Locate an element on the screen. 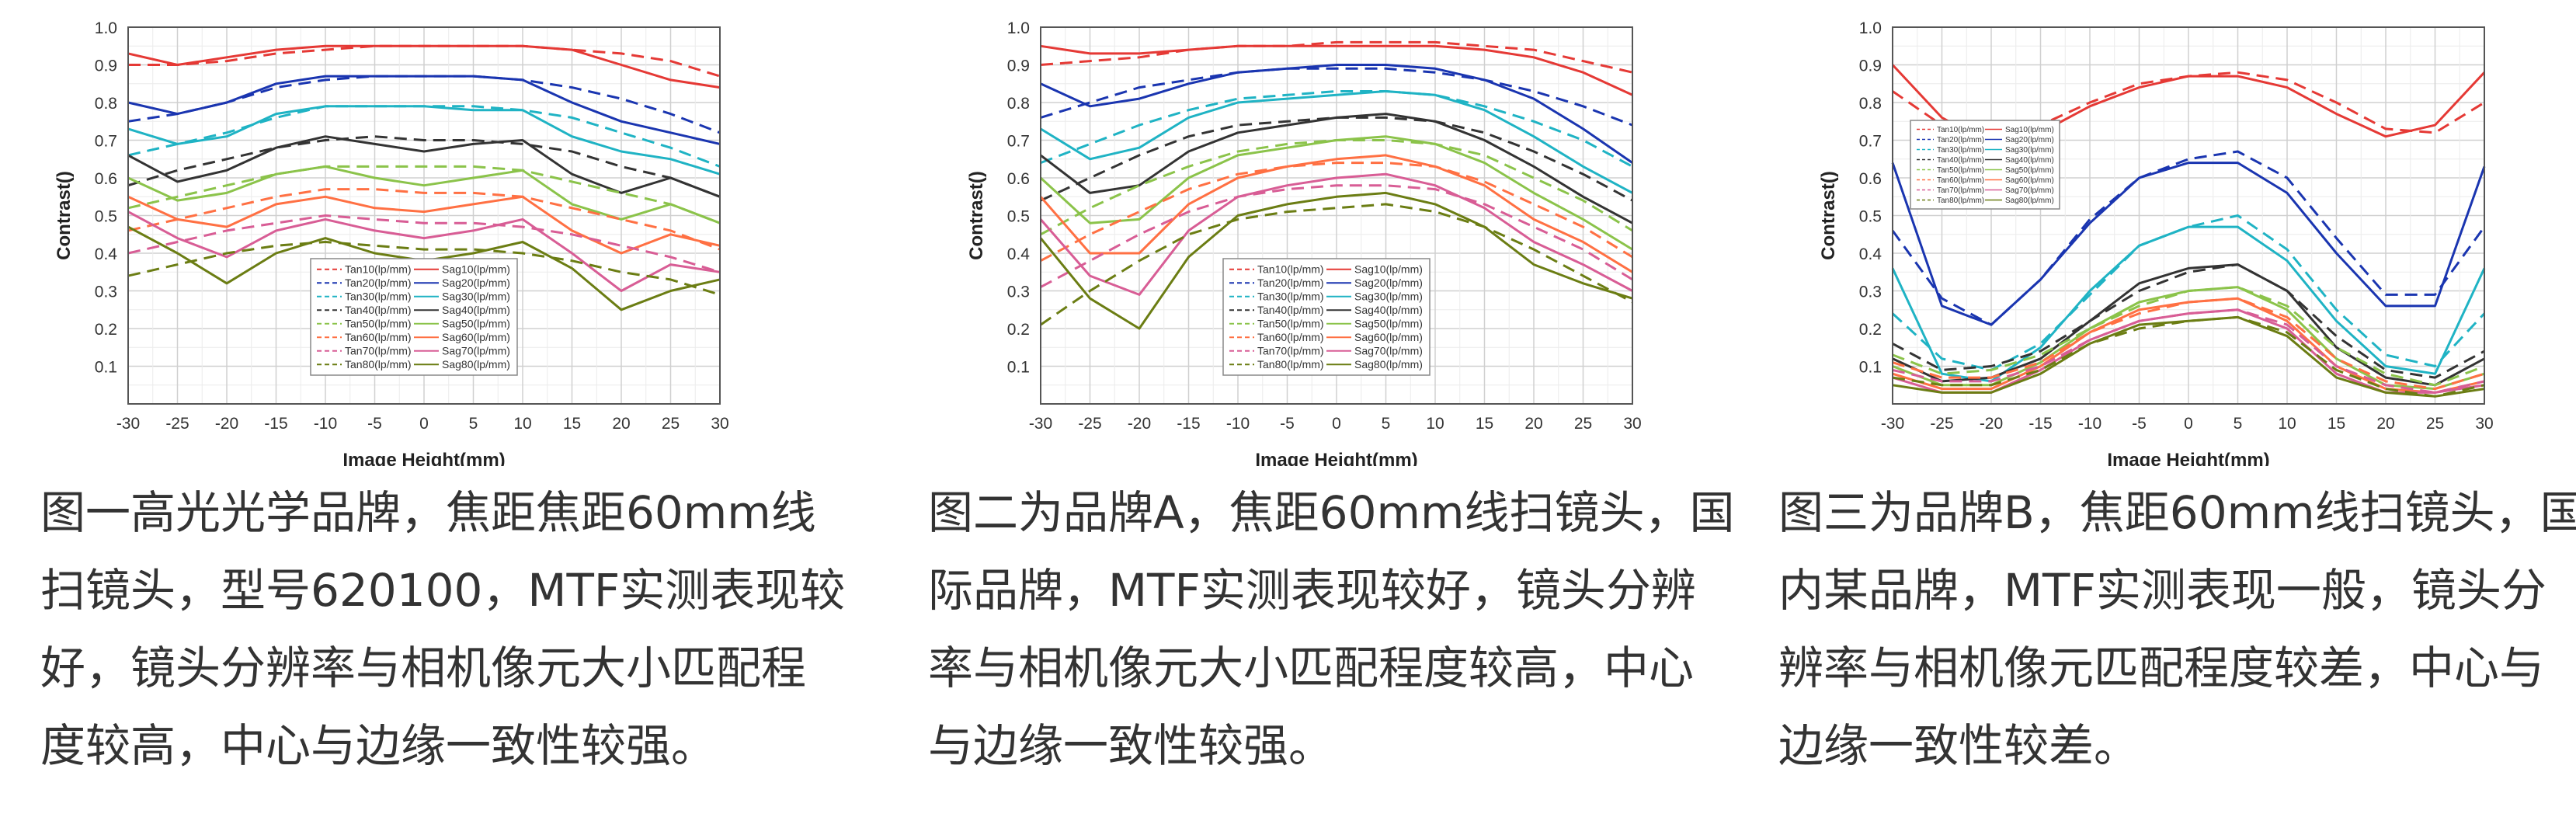  x-tick-label: 15 is located at coordinates (572, 424).